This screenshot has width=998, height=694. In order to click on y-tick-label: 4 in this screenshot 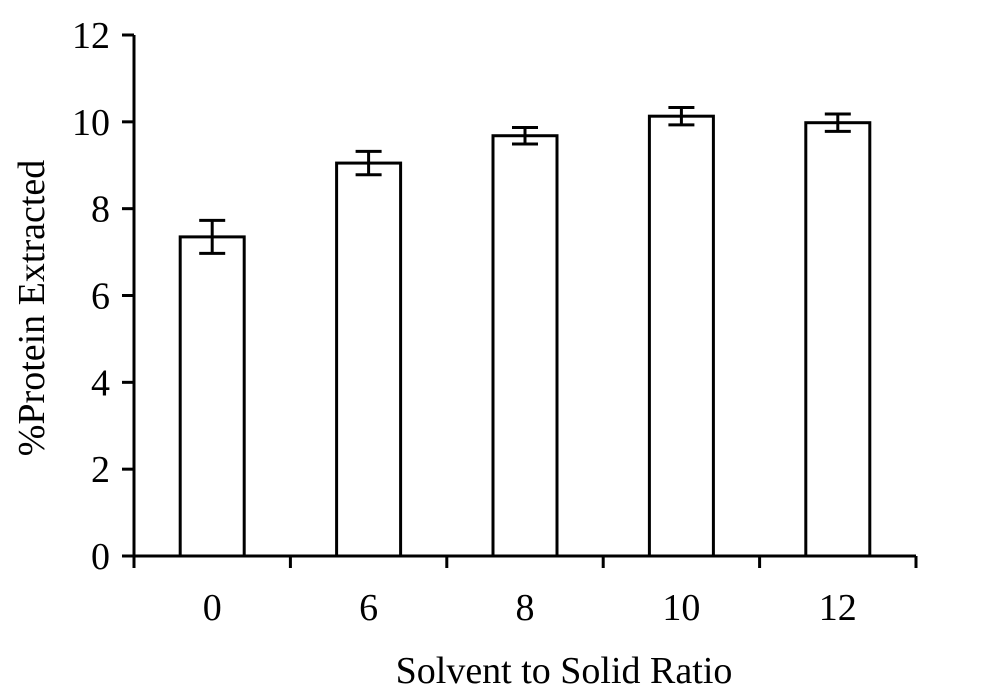, I will do `click(100, 383)`.